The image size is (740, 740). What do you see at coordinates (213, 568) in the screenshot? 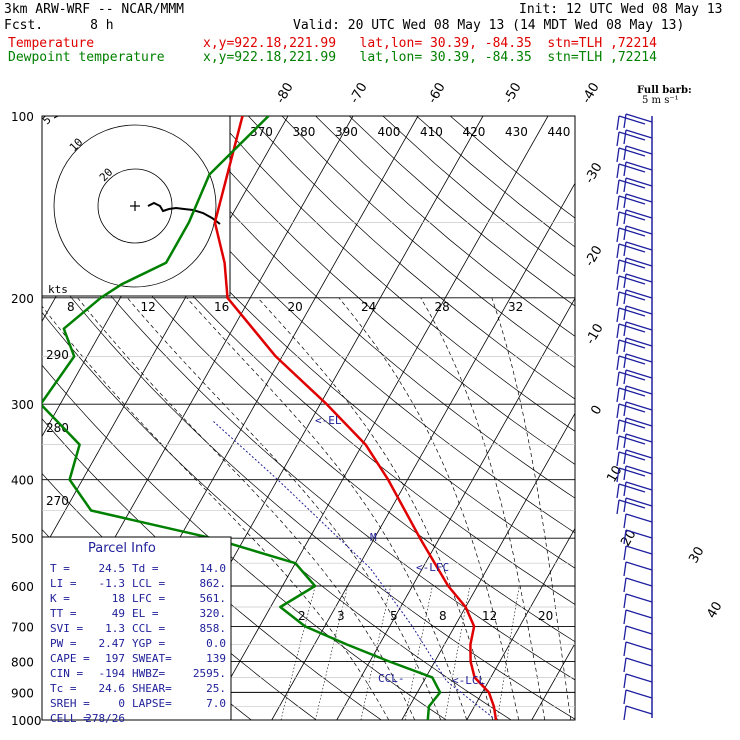
I see `parcel-info-value: 14.0` at bounding box center [213, 568].